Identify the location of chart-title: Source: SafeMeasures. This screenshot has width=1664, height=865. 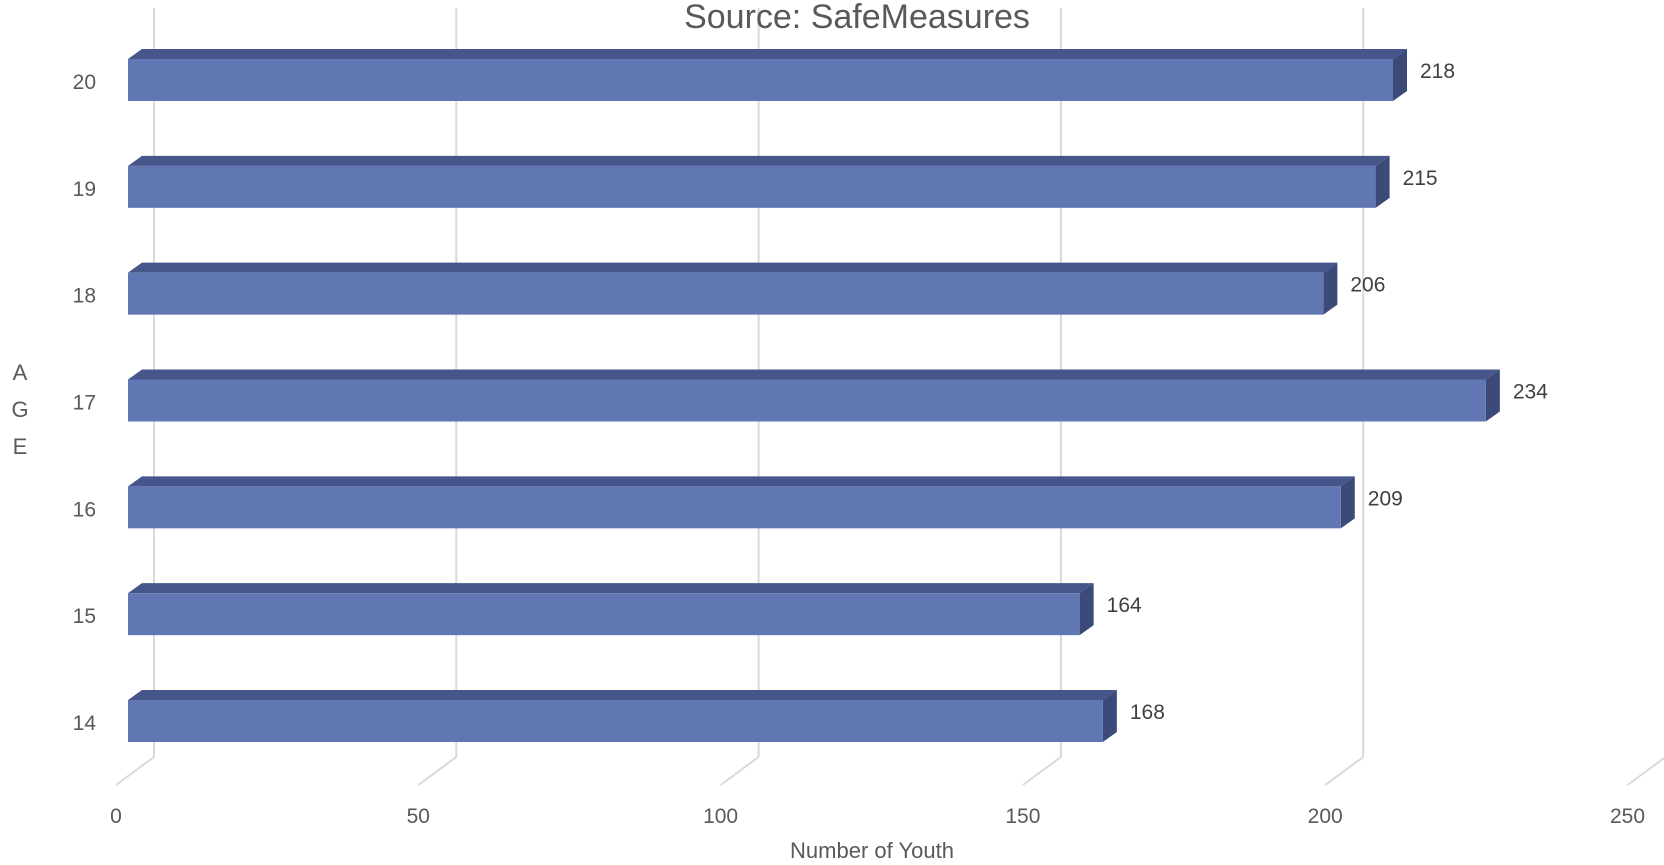
(857, 18).